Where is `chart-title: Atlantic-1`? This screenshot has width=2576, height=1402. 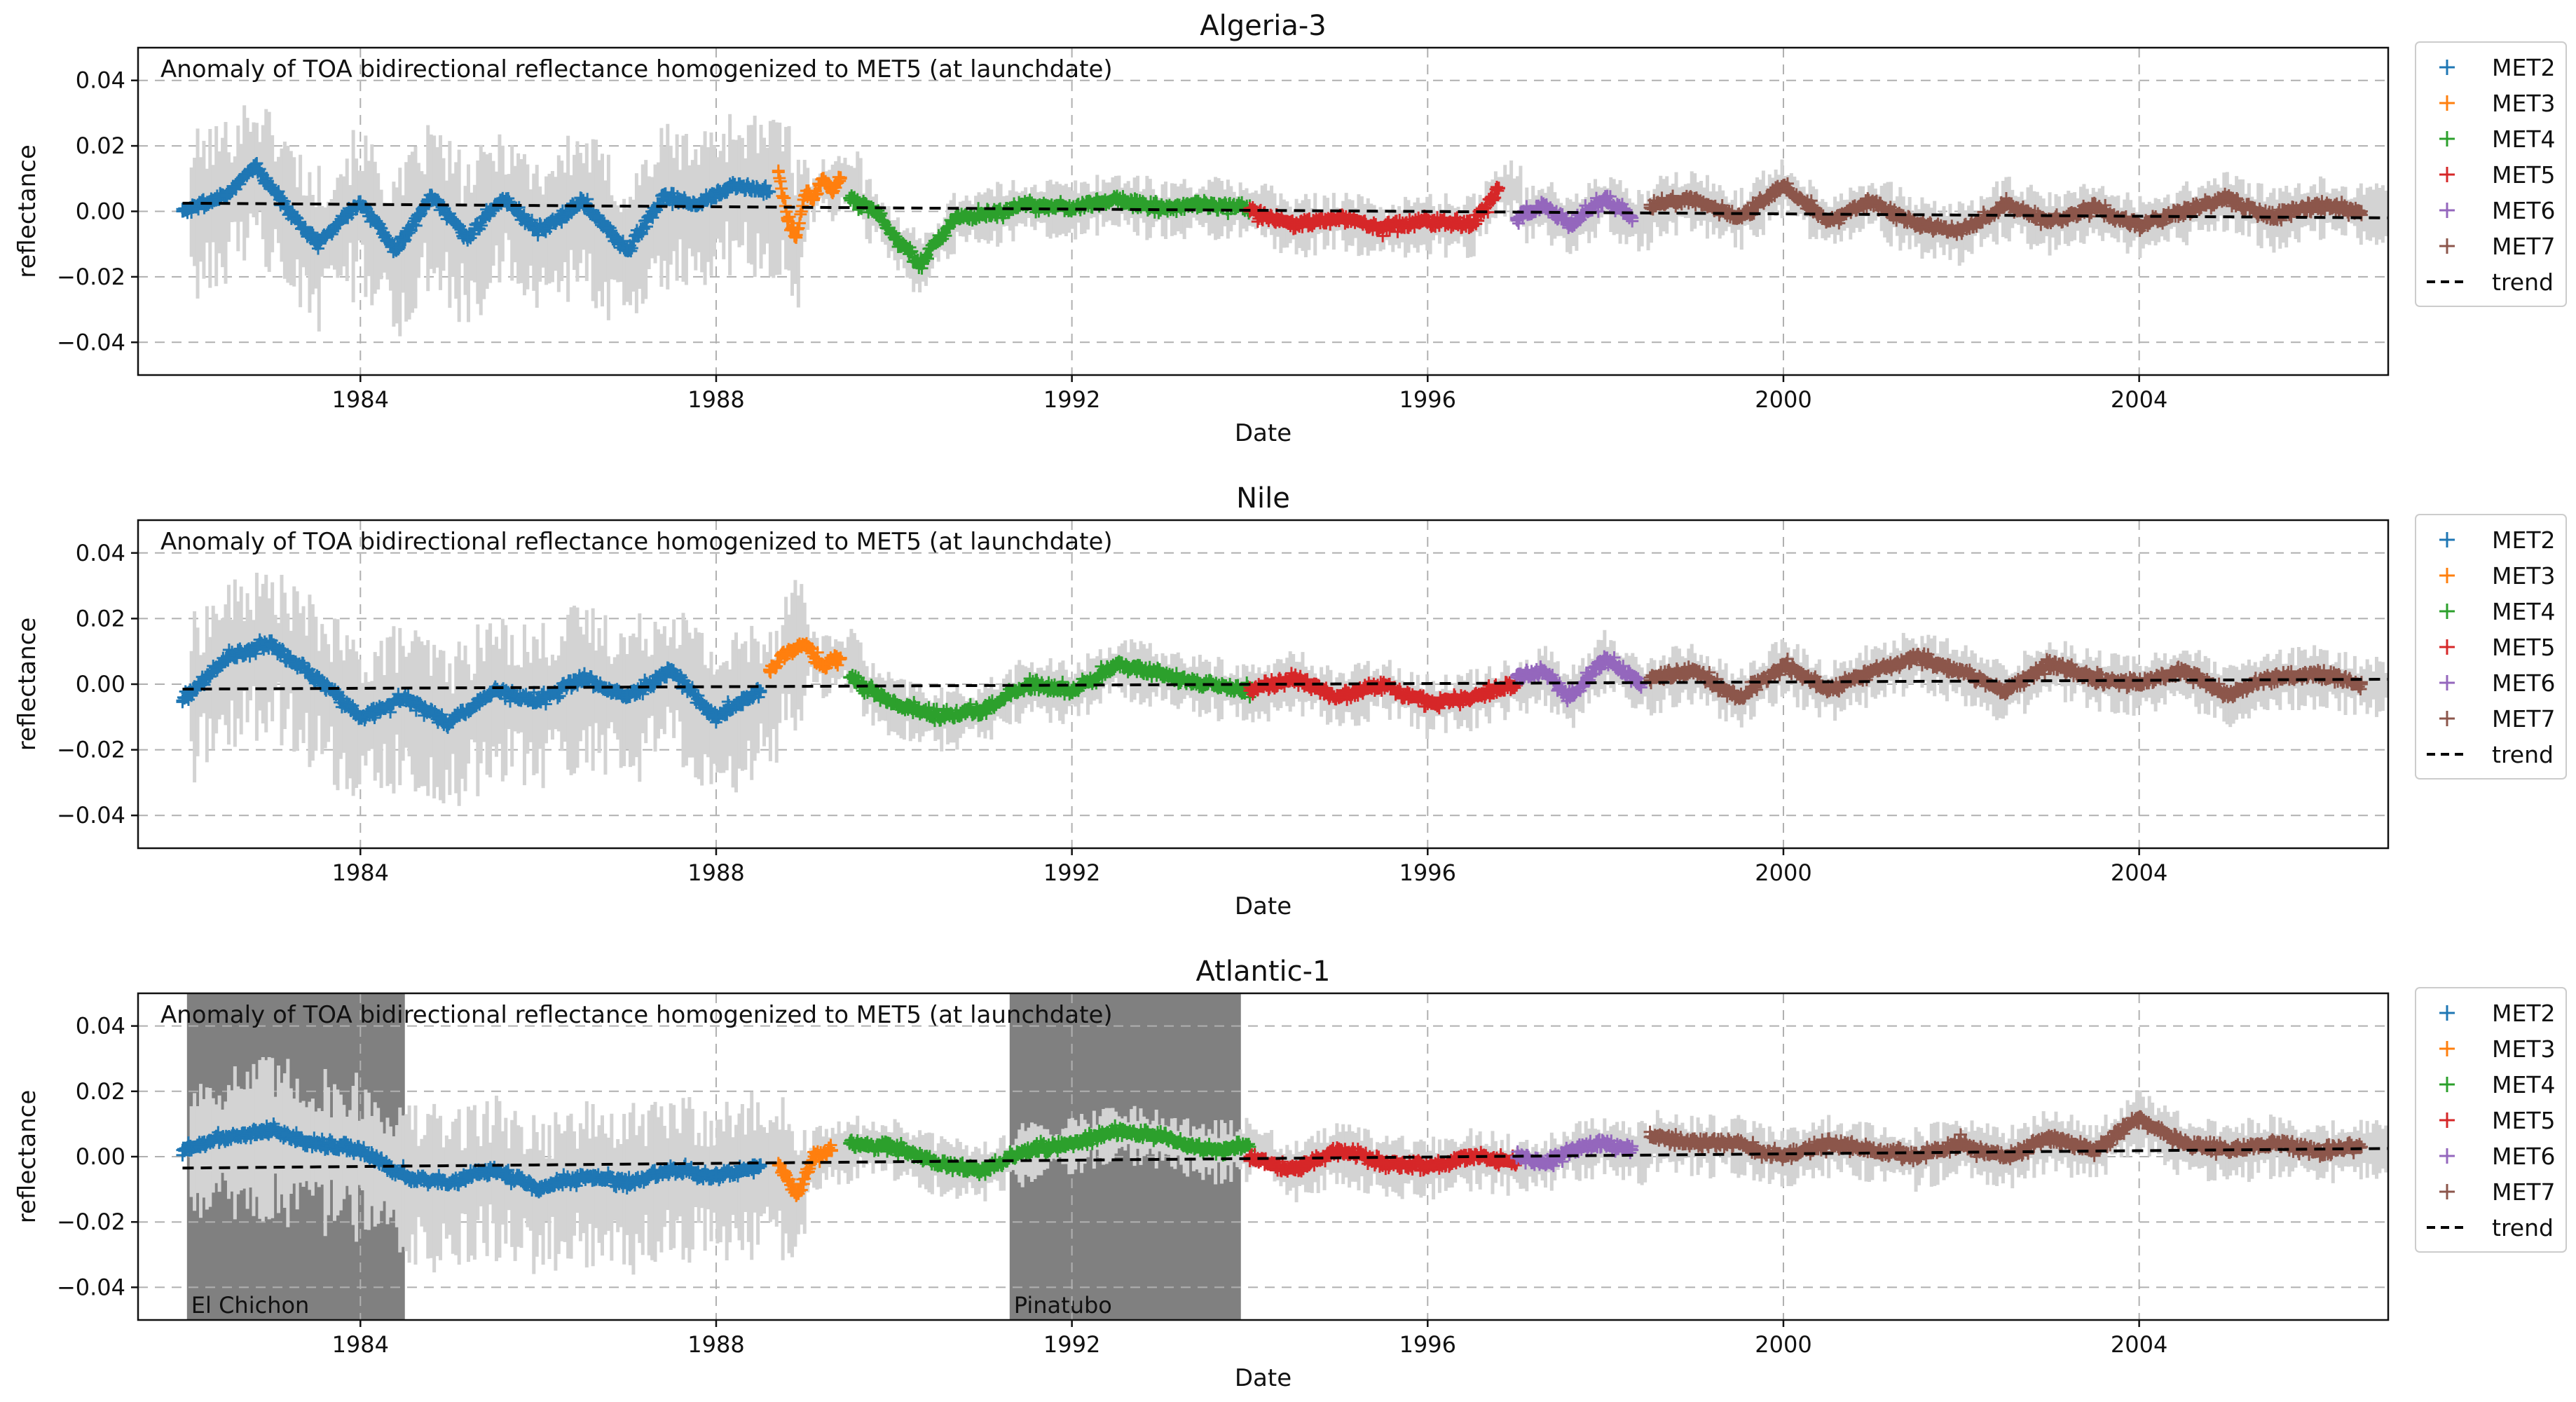 chart-title: Atlantic-1 is located at coordinates (1264, 971).